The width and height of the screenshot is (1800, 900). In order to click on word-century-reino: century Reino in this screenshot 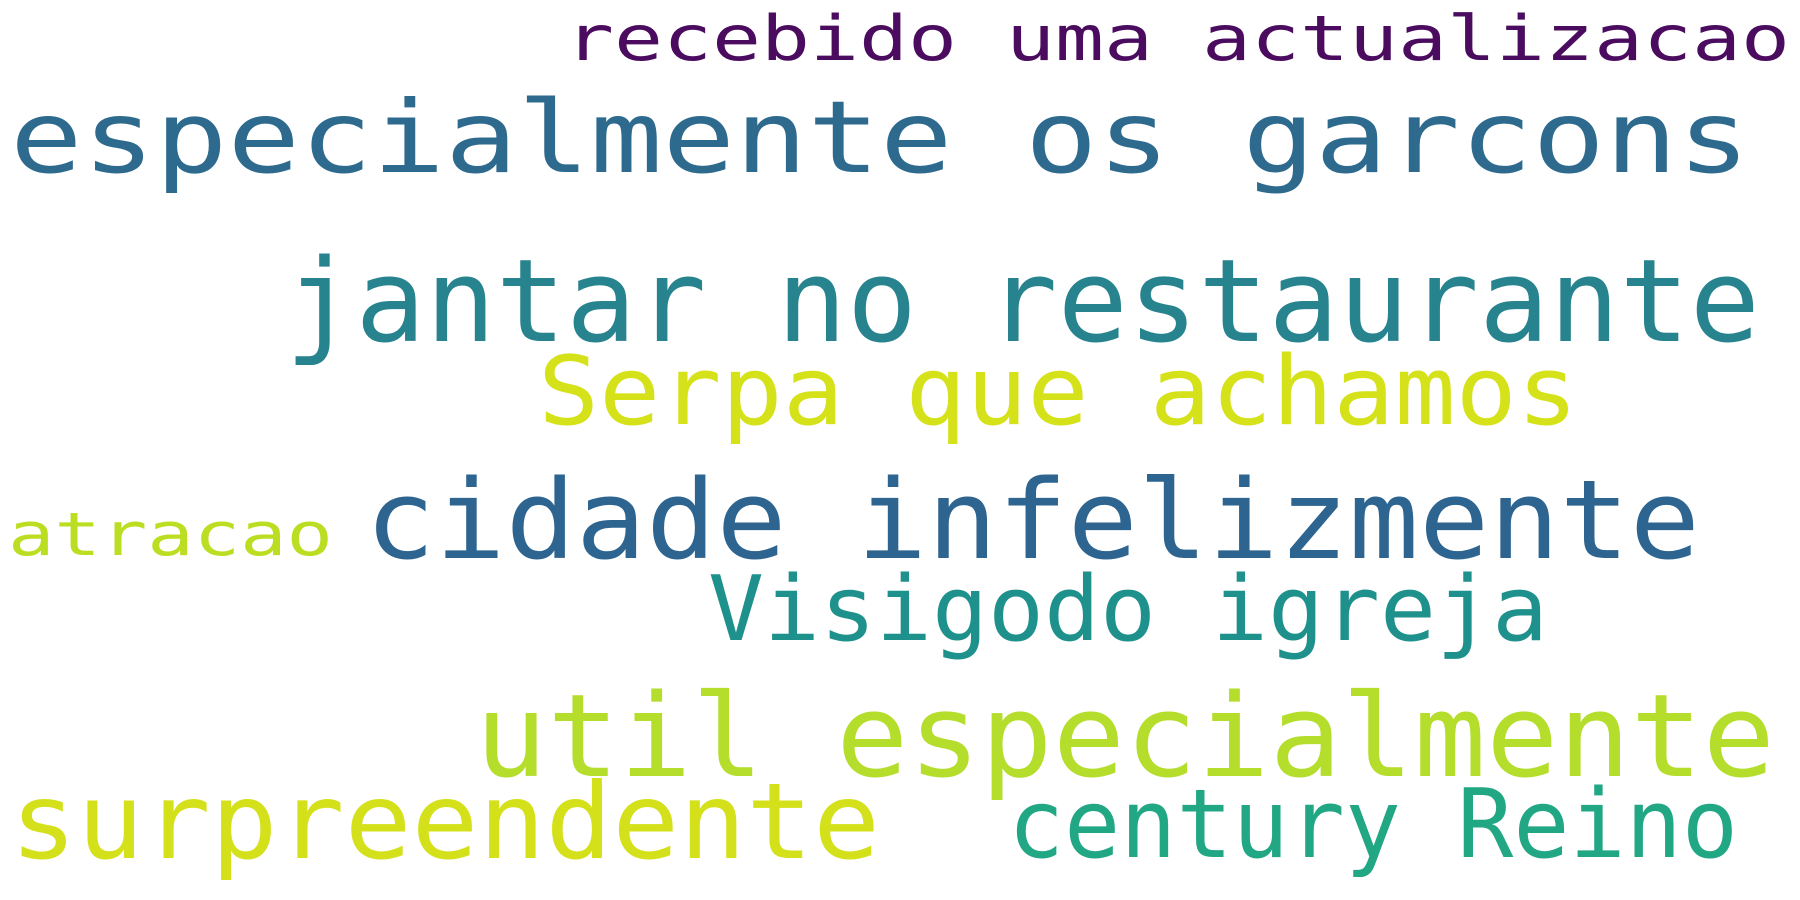, I will do `click(1373, 825)`.